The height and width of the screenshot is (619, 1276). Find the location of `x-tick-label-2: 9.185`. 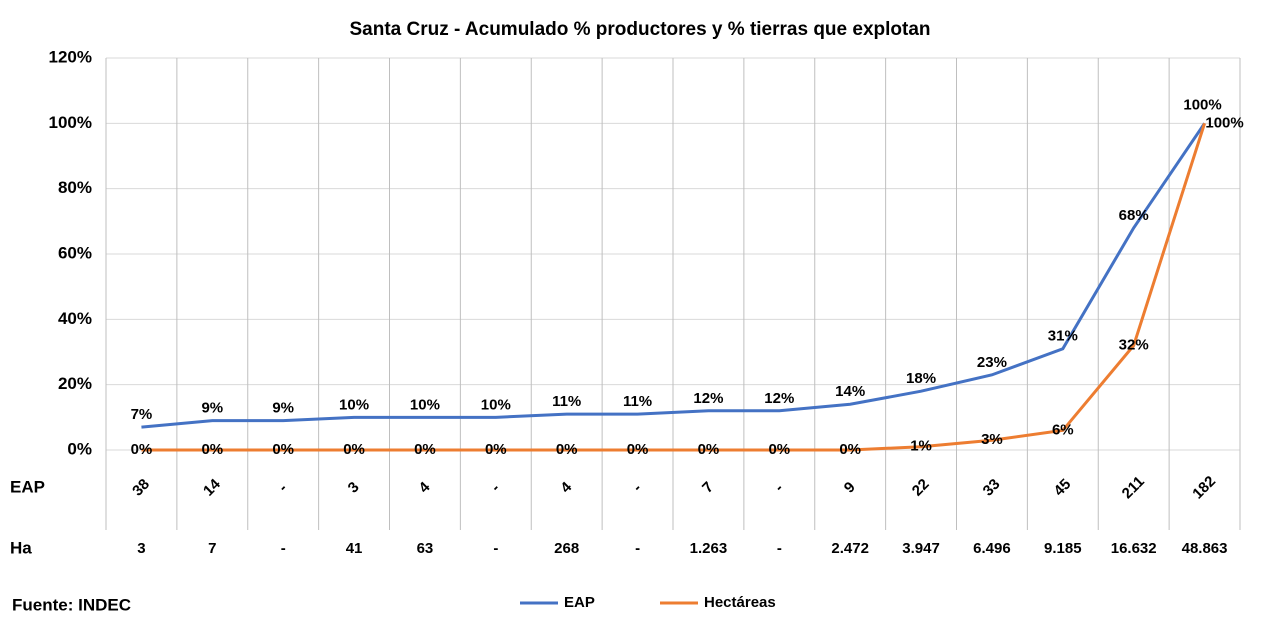

x-tick-label-2: 9.185 is located at coordinates (1063, 548).